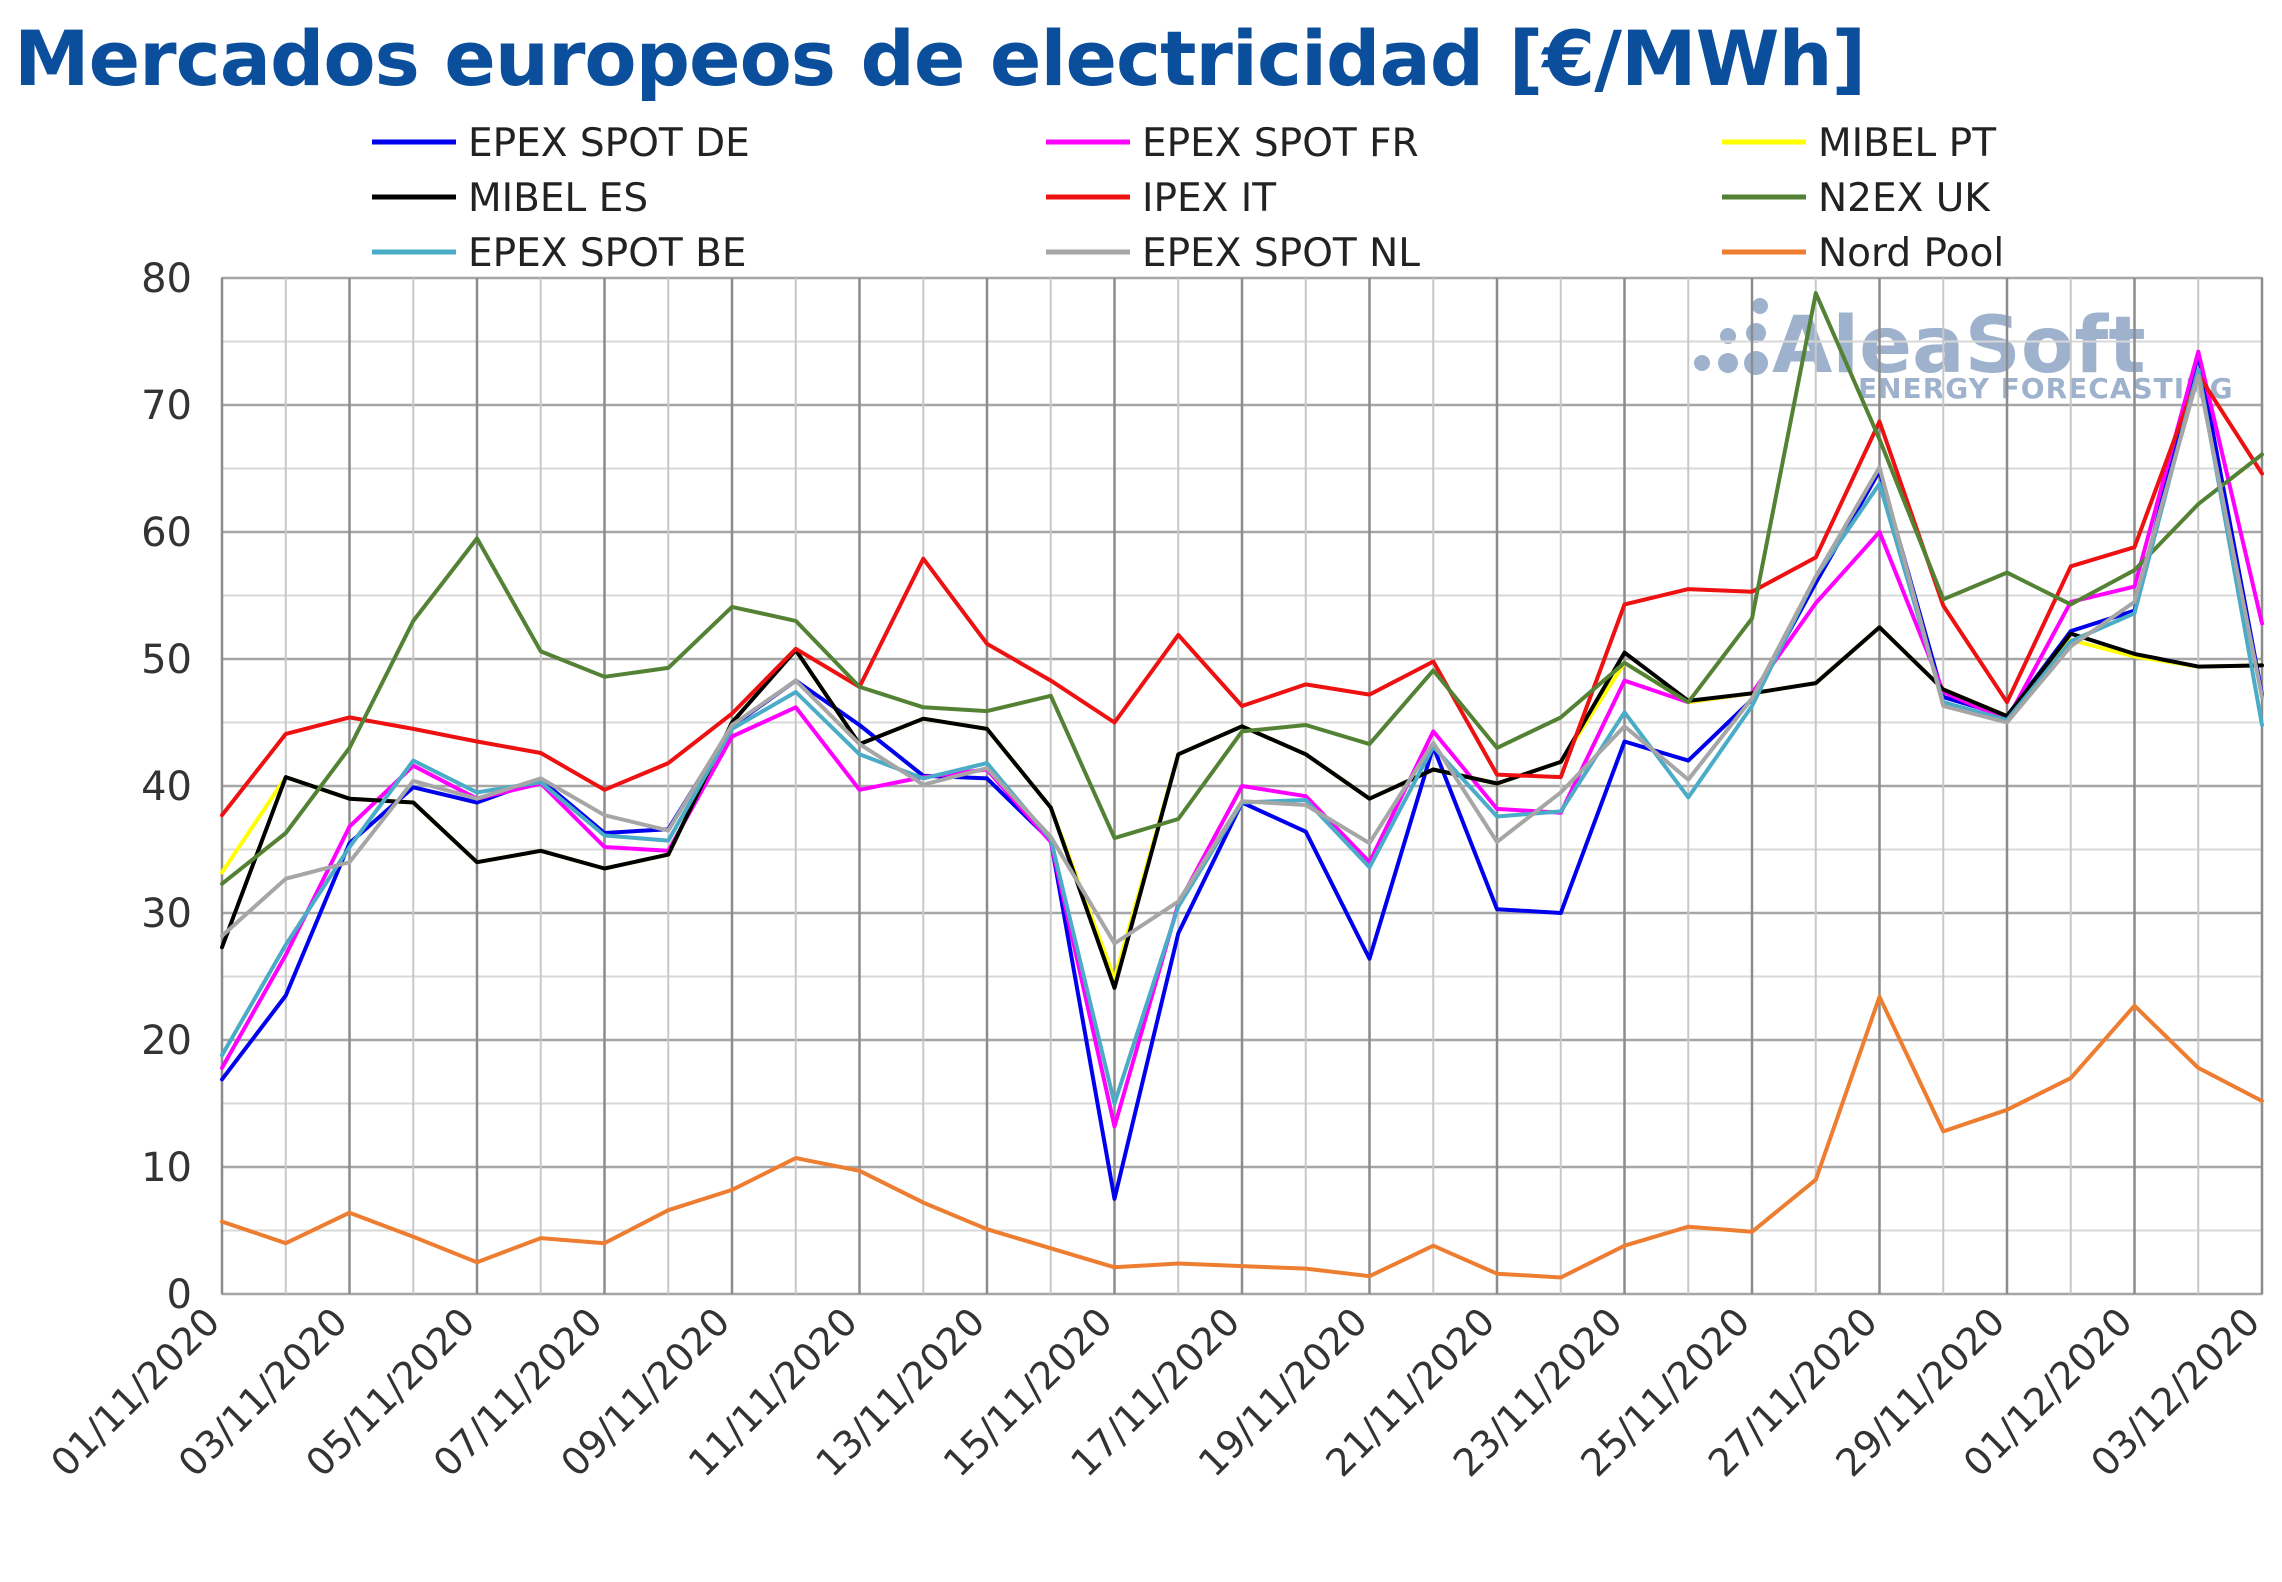 Image resolution: width=2282 pixels, height=1582 pixels. What do you see at coordinates (166, 406) in the screenshot?
I see `y-tick-label: 70` at bounding box center [166, 406].